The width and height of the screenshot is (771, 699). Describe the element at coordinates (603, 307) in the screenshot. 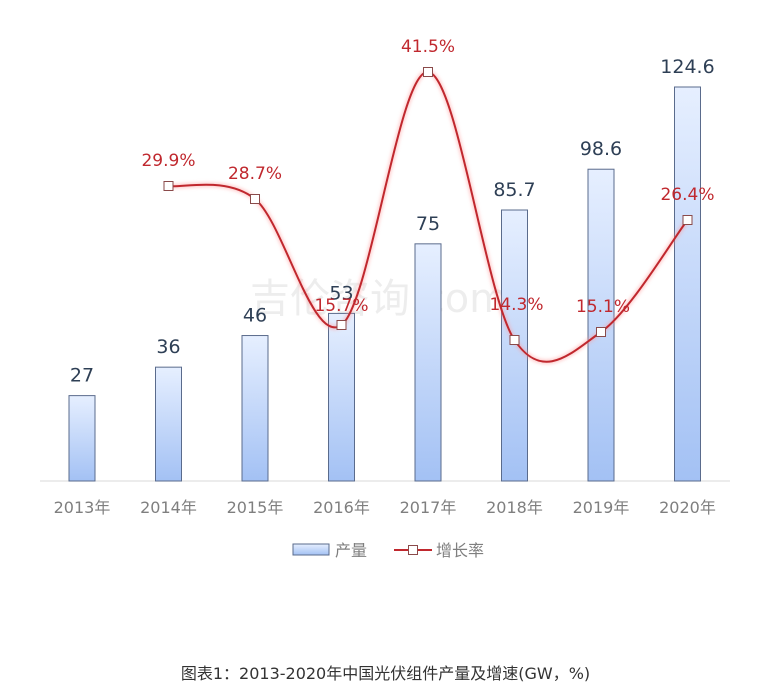

I see `growth-value-label: 15.1%` at that location.